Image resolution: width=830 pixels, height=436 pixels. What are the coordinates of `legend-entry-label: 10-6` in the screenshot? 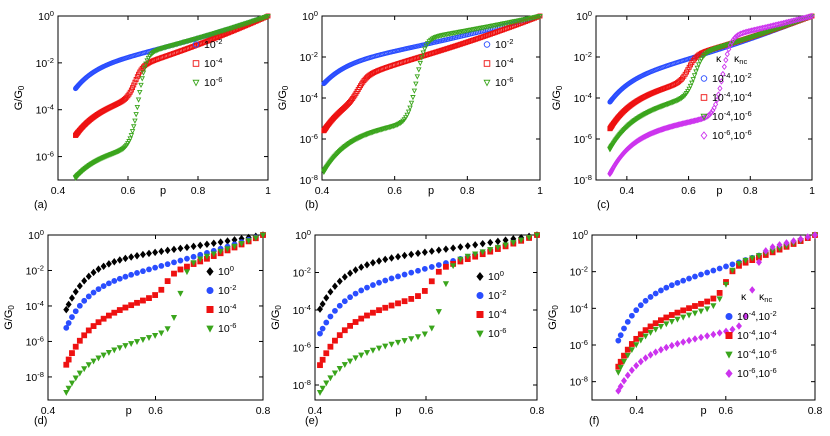 It's located at (213, 82).